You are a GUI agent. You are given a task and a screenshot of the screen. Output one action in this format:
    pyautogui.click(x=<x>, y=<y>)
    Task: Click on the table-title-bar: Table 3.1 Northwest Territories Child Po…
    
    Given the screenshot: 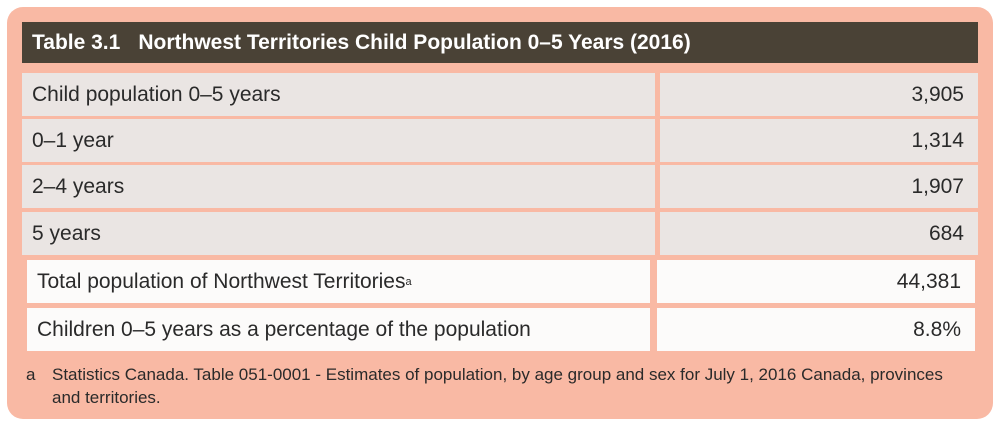 What is the action you would take?
    pyautogui.click(x=500, y=42)
    